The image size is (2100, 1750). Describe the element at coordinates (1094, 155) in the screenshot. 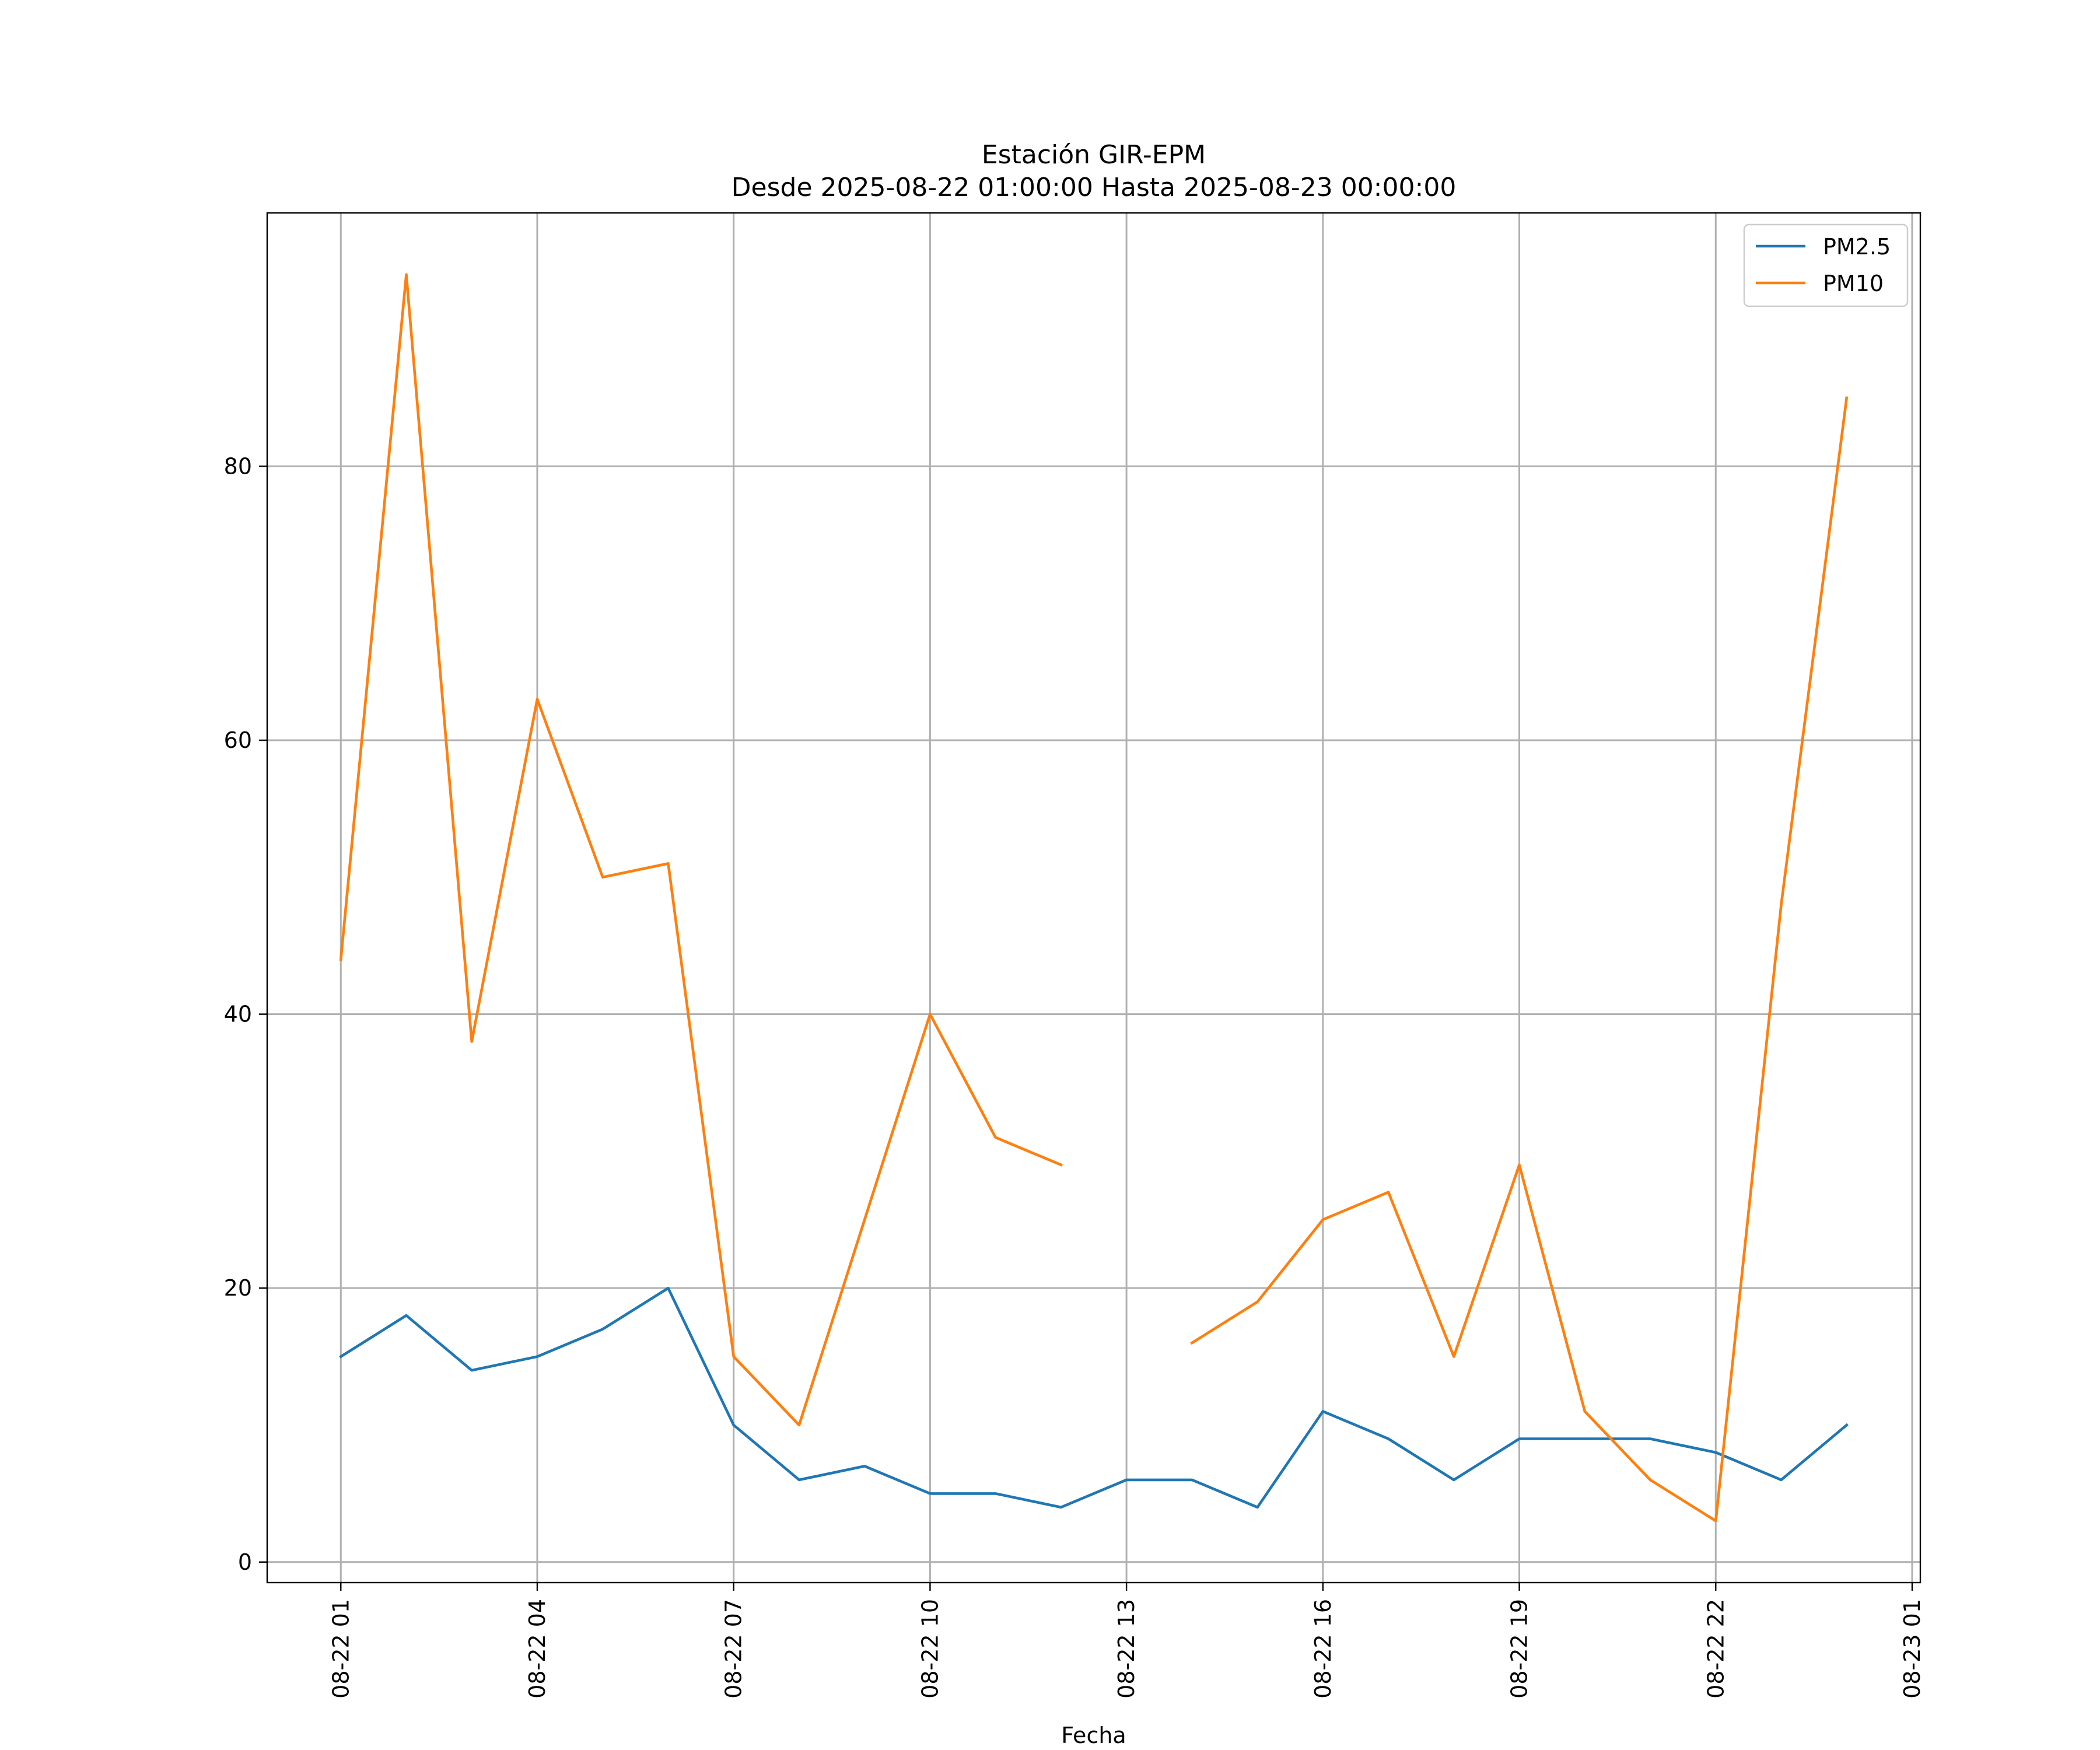

I see `chart-title: Estación GIR-EPM` at that location.